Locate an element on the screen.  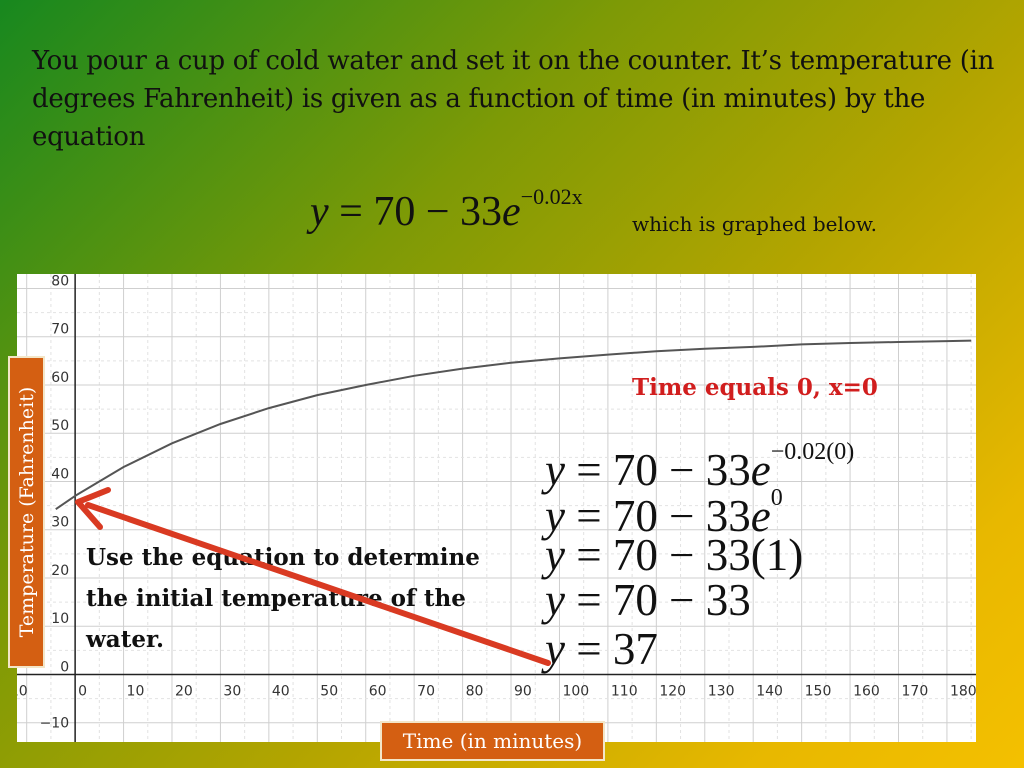
y-tick-label: 40 is located at coordinates (60, 474).